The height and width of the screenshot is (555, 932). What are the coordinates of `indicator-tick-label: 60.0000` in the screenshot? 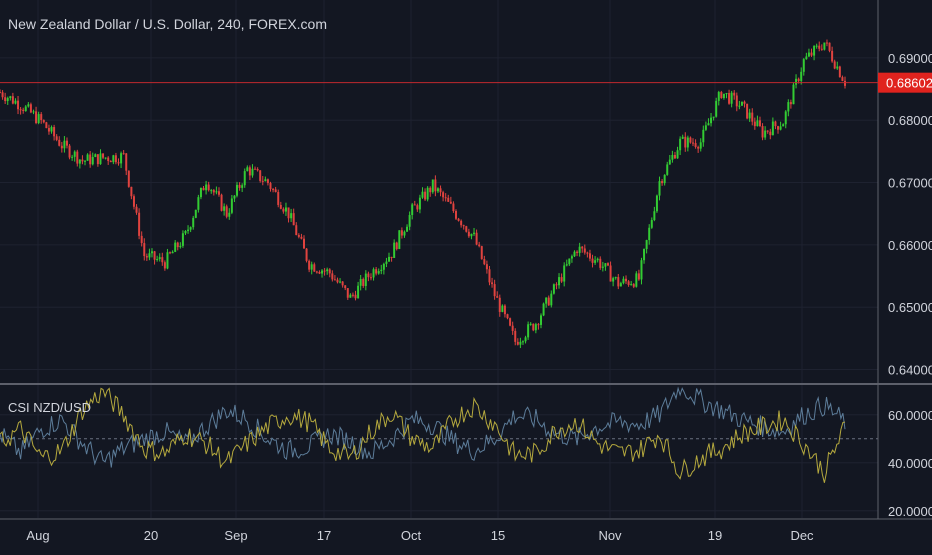 It's located at (910, 415).